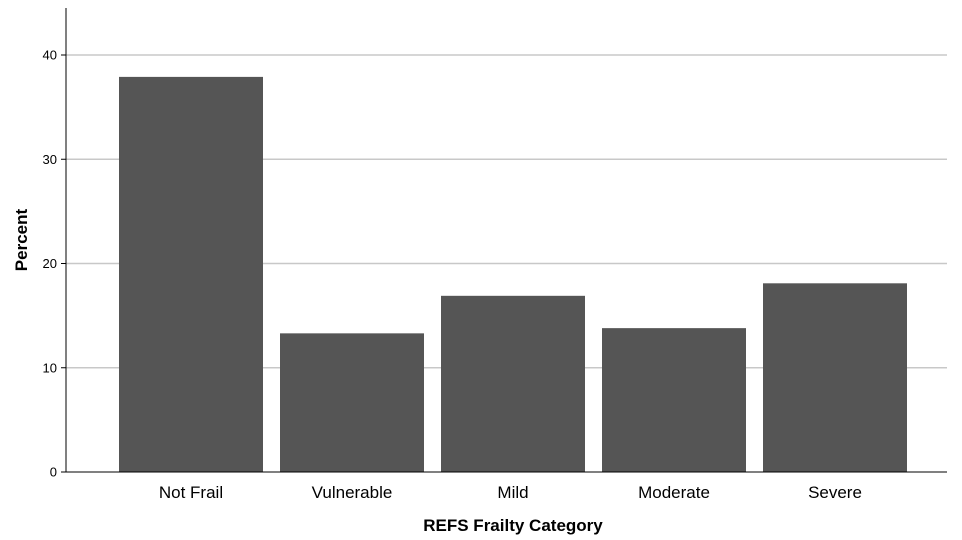 This screenshot has height=540, width=962. What do you see at coordinates (191, 492) in the screenshot?
I see `x-category-label: Not Frail` at bounding box center [191, 492].